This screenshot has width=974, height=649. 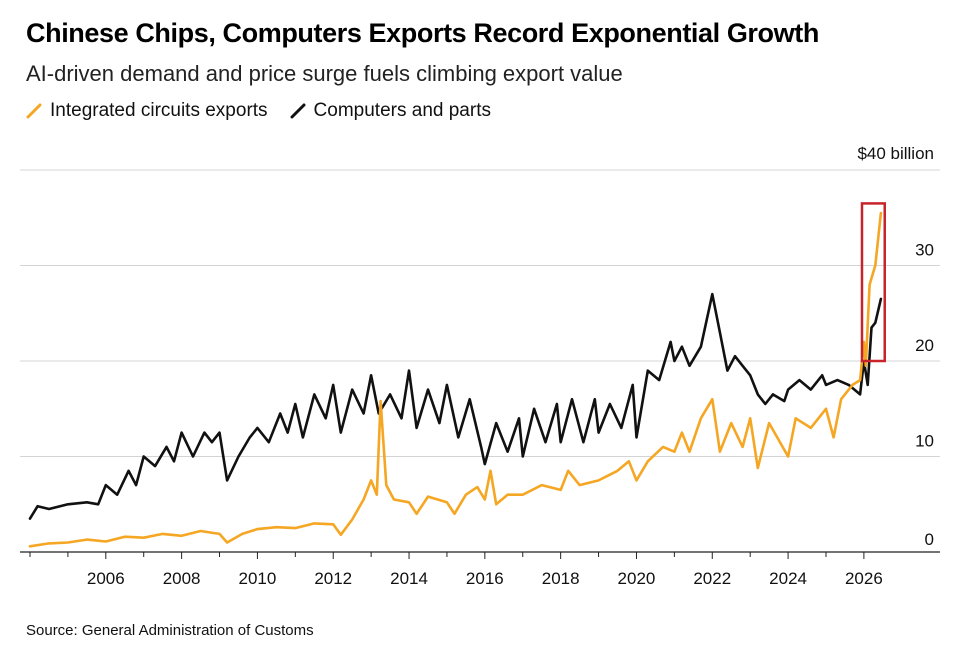 I want to click on y-tick-label: 20, so click(x=924, y=345).